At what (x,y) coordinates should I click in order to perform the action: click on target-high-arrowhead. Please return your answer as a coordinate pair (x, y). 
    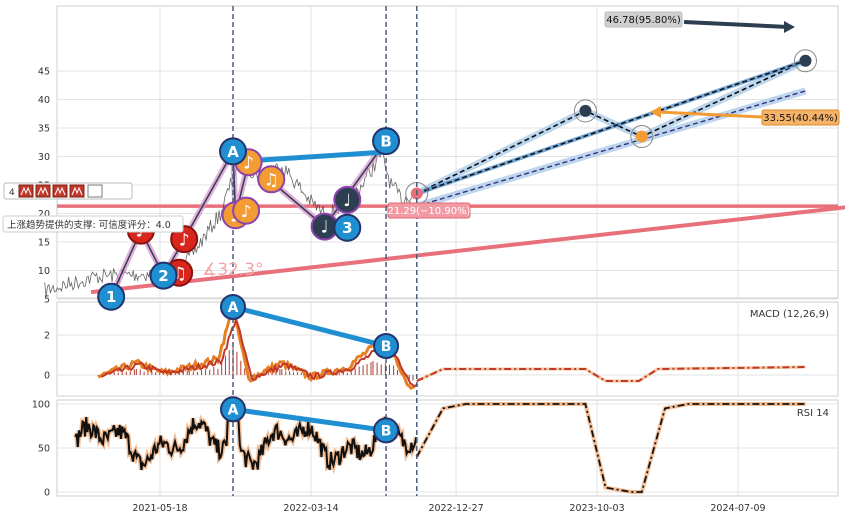
    Looking at the image, I should click on (789, 27).